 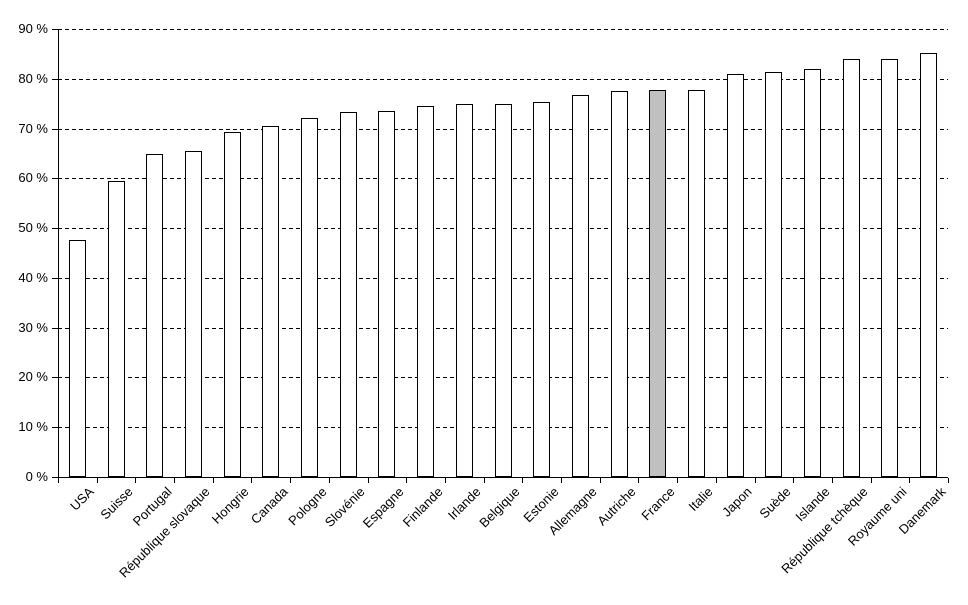 What do you see at coordinates (658, 504) in the screenshot?
I see `x-category-label-france: France` at bounding box center [658, 504].